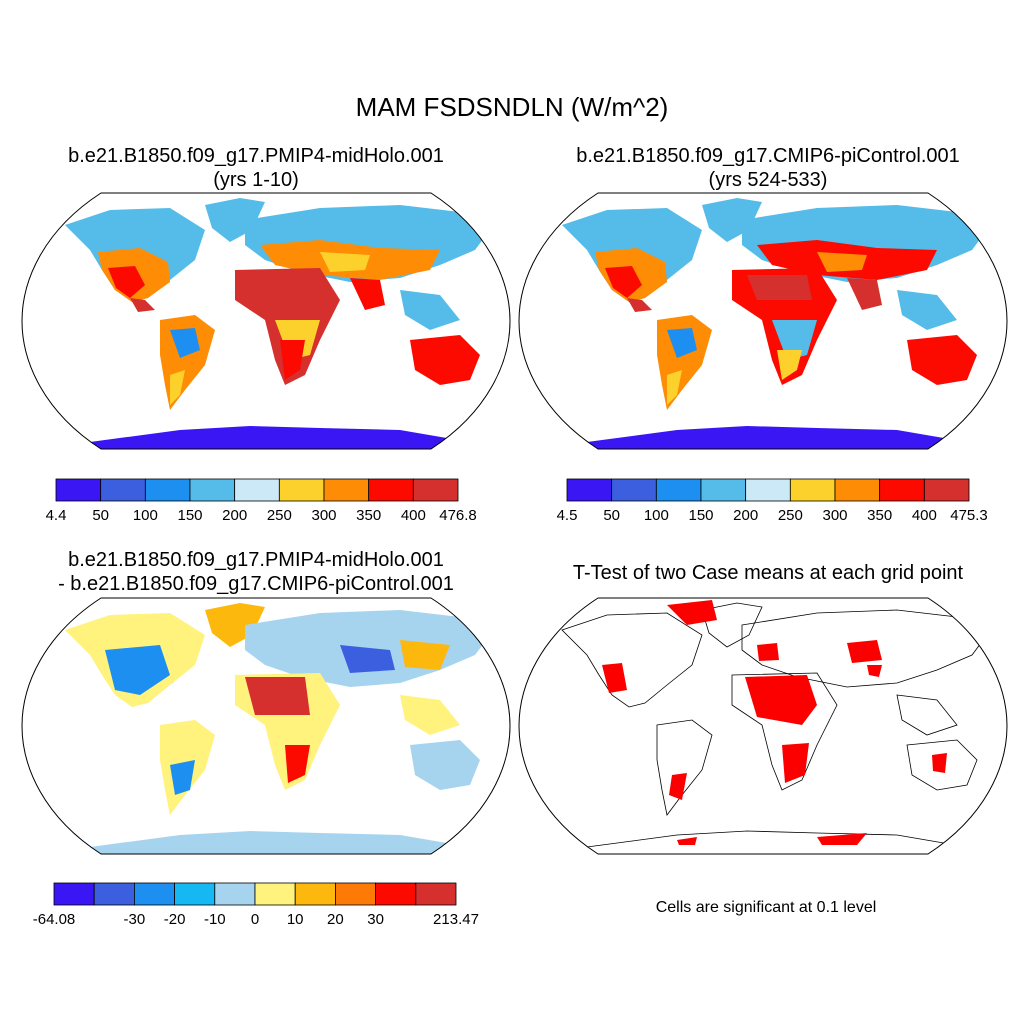 The width and height of the screenshot is (1024, 1024). Describe the element at coordinates (772, 517) in the screenshot. I see `colorbar-panel2-labels: 4.5 50 100 150 200 250 300 350 400 475.3` at that location.